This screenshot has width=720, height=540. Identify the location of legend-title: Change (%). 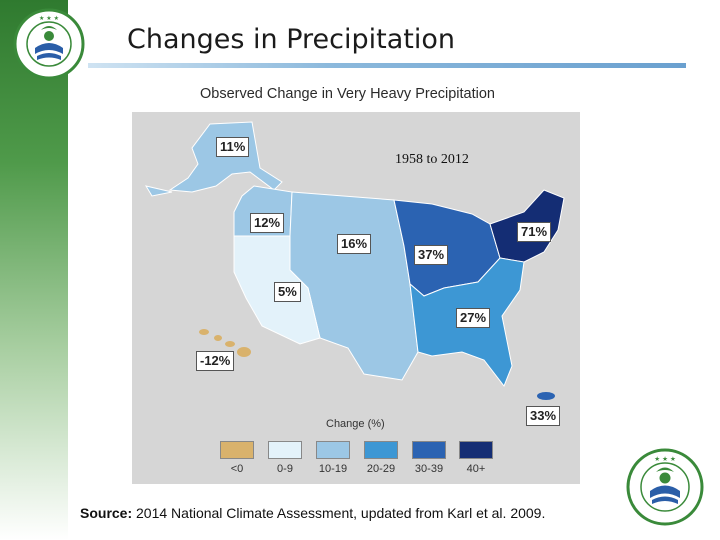
(355, 424).